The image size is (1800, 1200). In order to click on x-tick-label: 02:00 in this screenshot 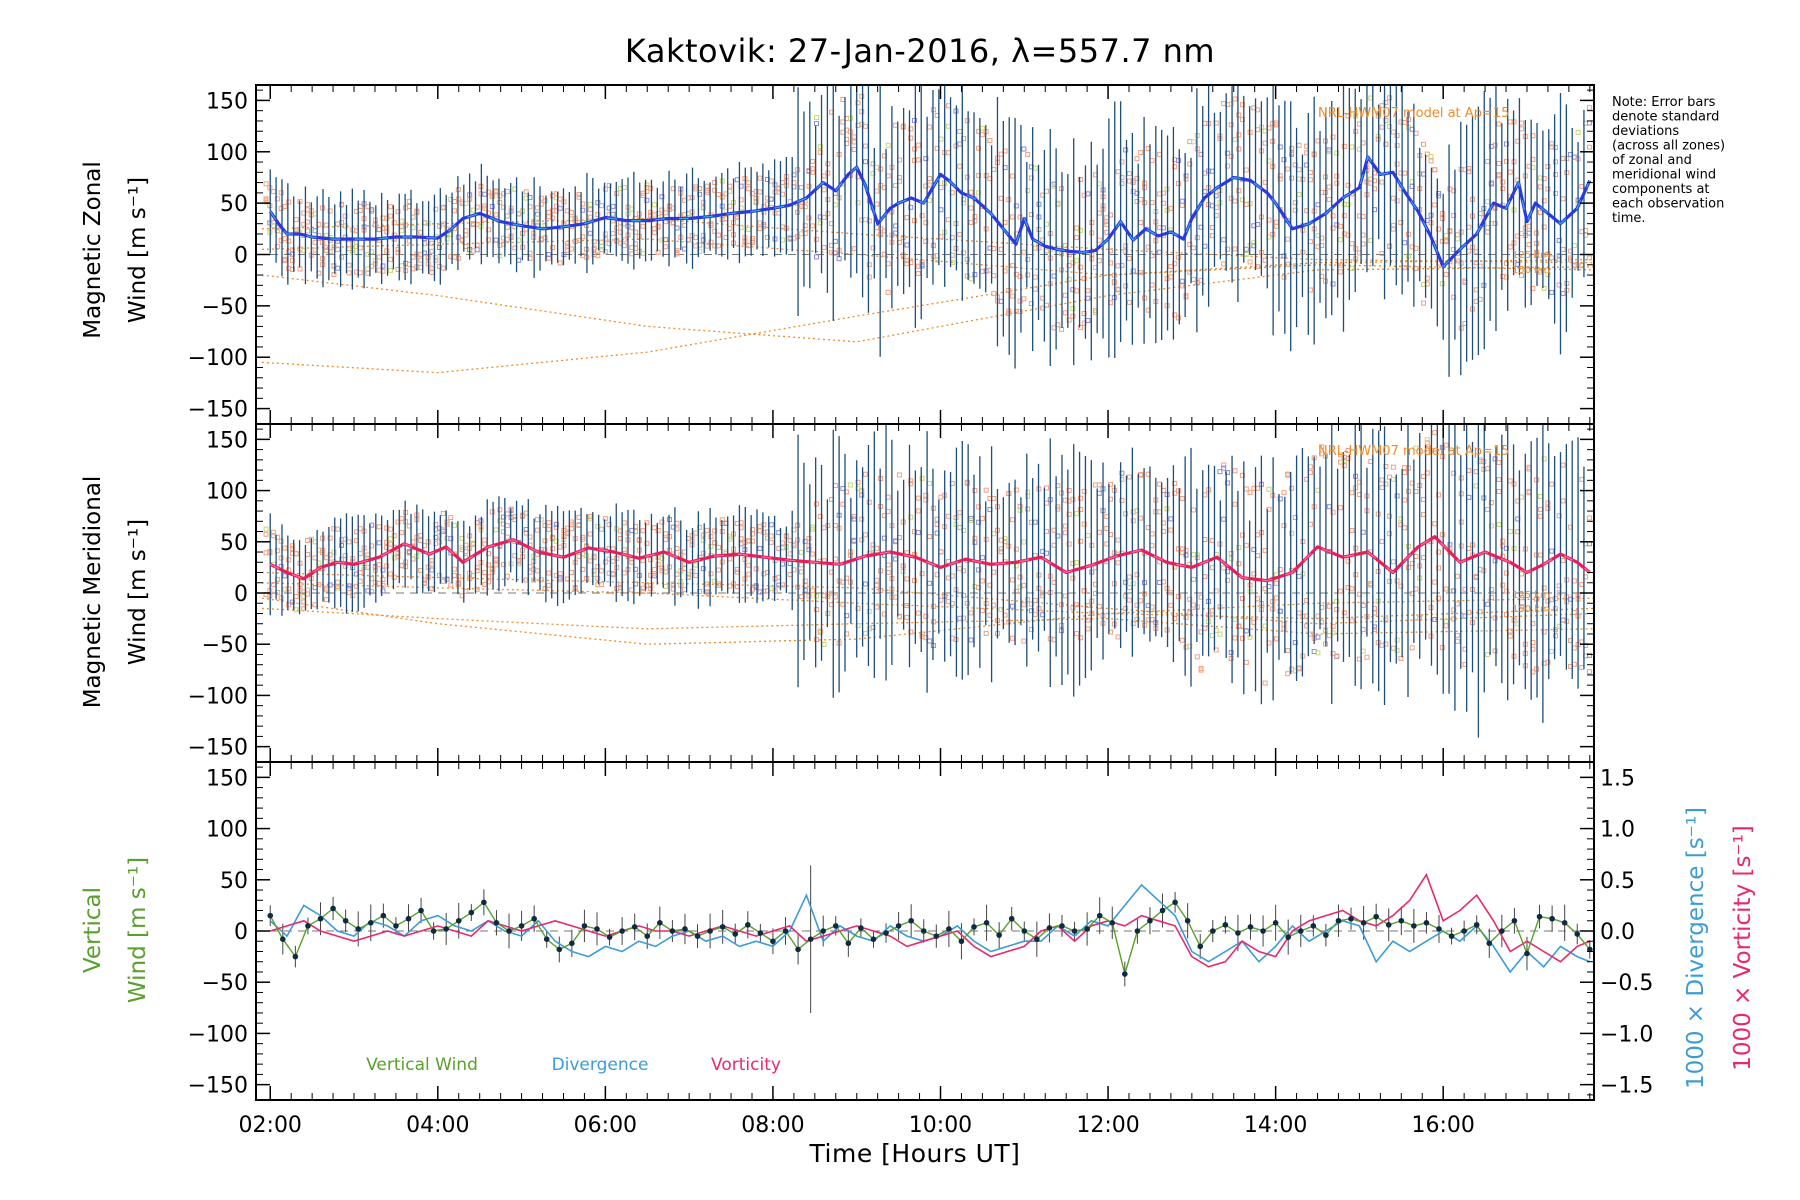, I will do `click(270, 1125)`.